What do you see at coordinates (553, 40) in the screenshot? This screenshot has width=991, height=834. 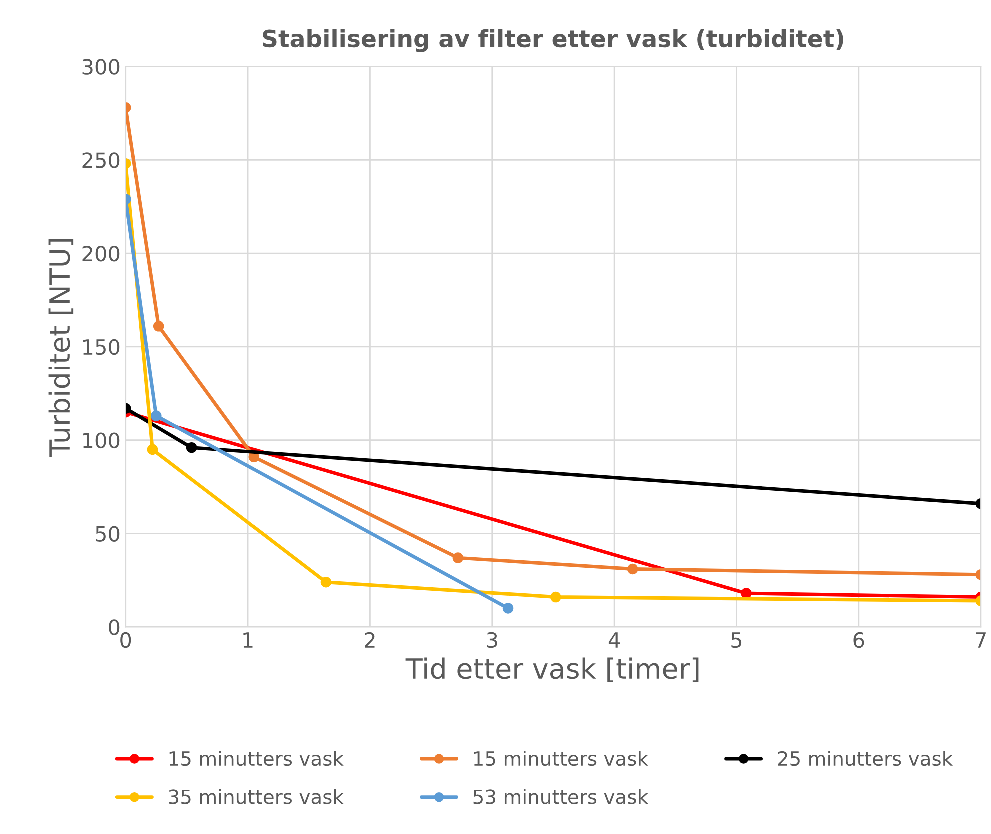 I see `chart-title: Stabilisering av filter etter vask (turbiditet)` at bounding box center [553, 40].